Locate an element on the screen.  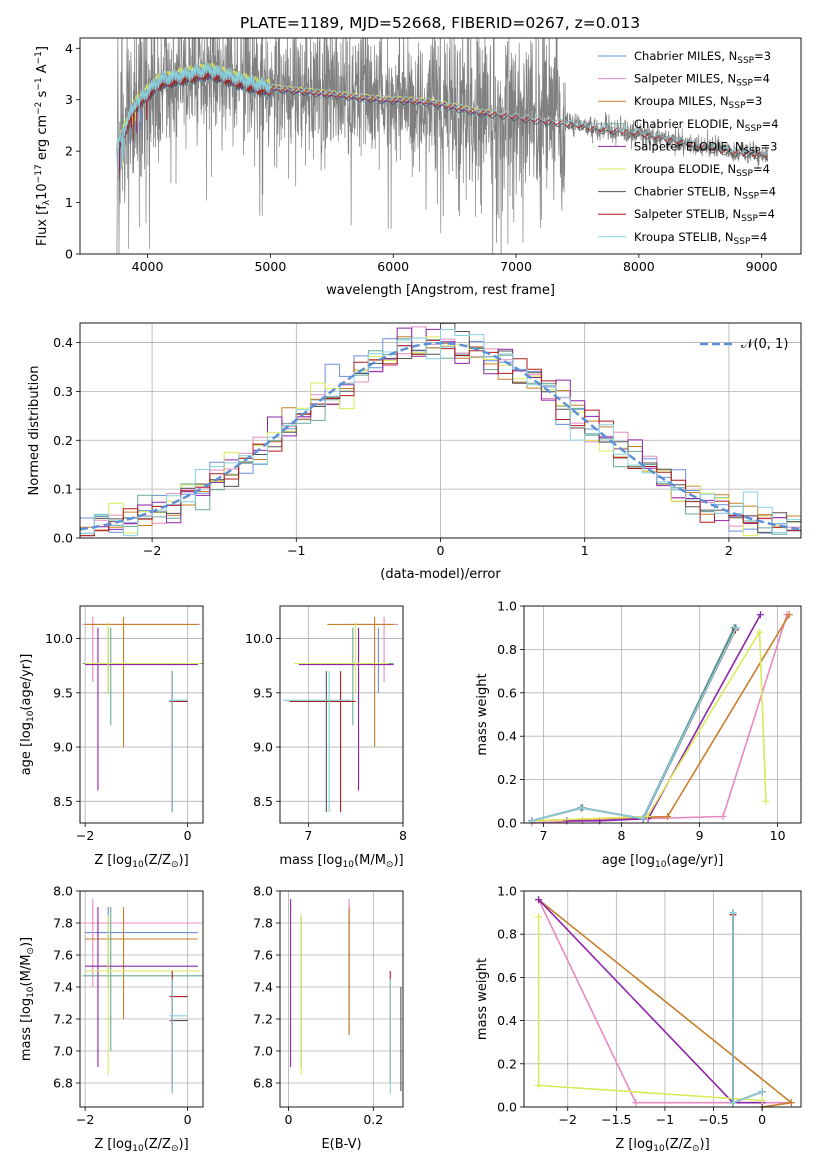
spectrum-xtick-label: 8000 is located at coordinates (639, 266).